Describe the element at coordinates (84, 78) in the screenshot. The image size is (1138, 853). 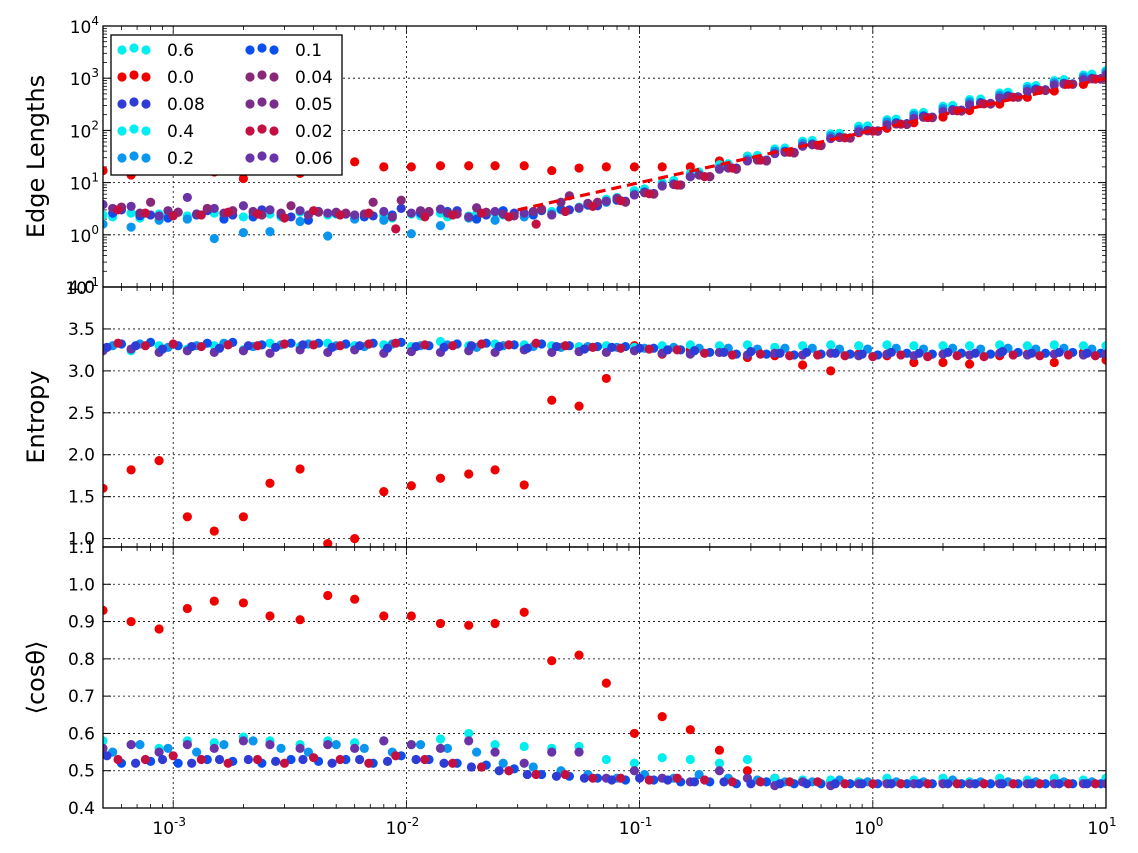
I see `y-tick-label: 10³` at that location.